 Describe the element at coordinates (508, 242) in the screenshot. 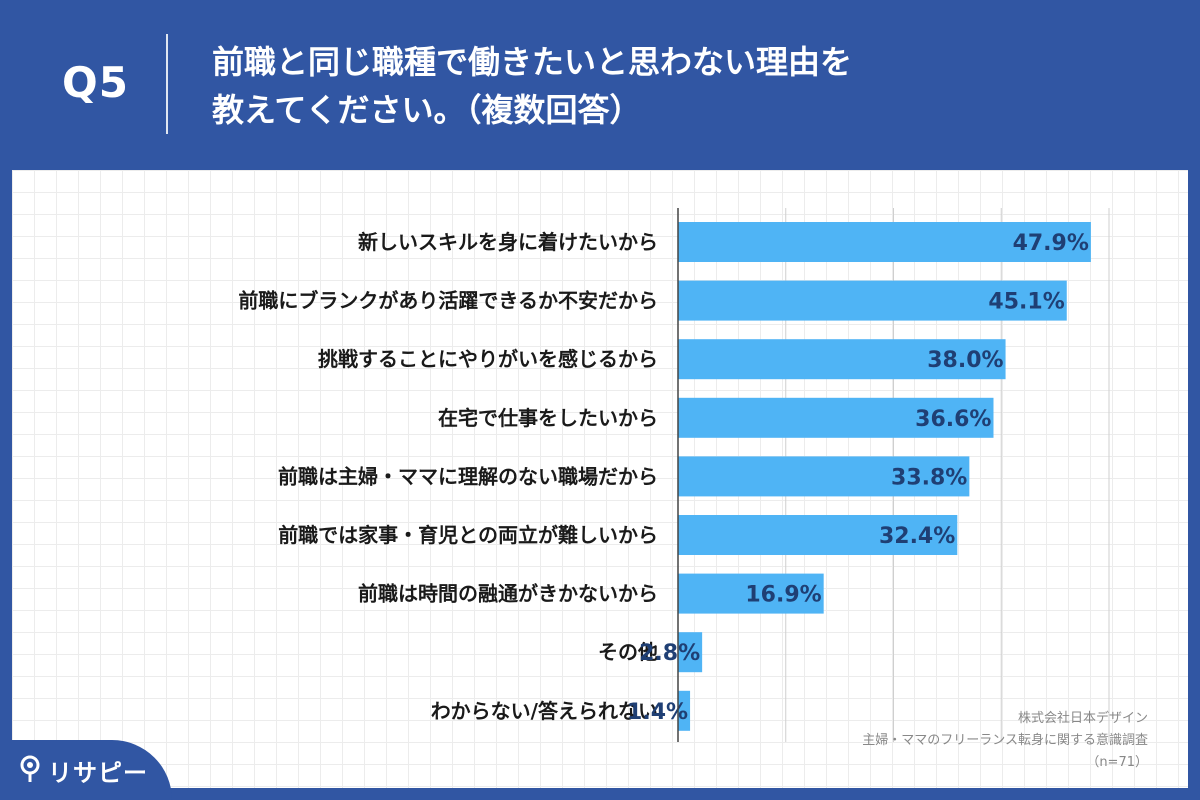

I see `category-label: 新しいスキルを身に着けたいから` at that location.